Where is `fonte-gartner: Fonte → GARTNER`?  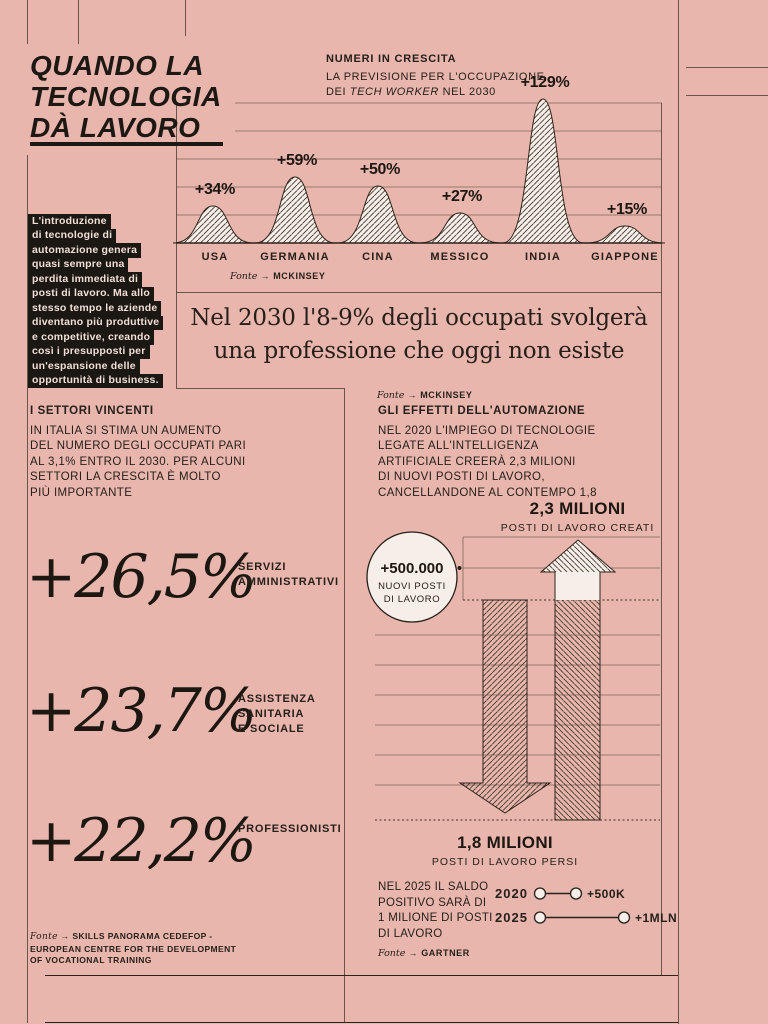 fonte-gartner: Fonte → GARTNER is located at coordinates (424, 953).